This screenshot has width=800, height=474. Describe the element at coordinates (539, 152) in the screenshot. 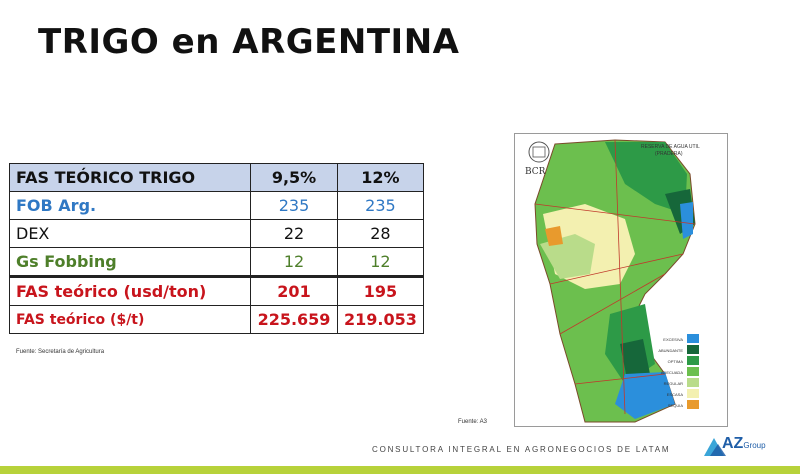

I see `bcr-seal` at that location.